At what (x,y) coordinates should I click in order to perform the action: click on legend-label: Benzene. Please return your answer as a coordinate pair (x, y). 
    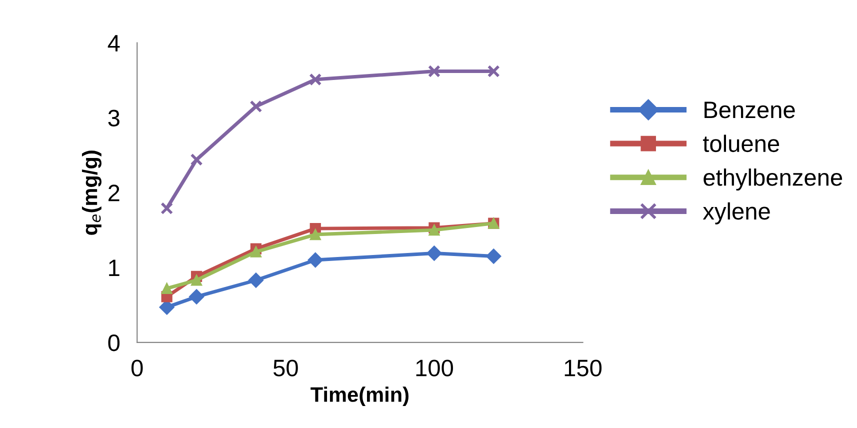
    Looking at the image, I should click on (749, 110).